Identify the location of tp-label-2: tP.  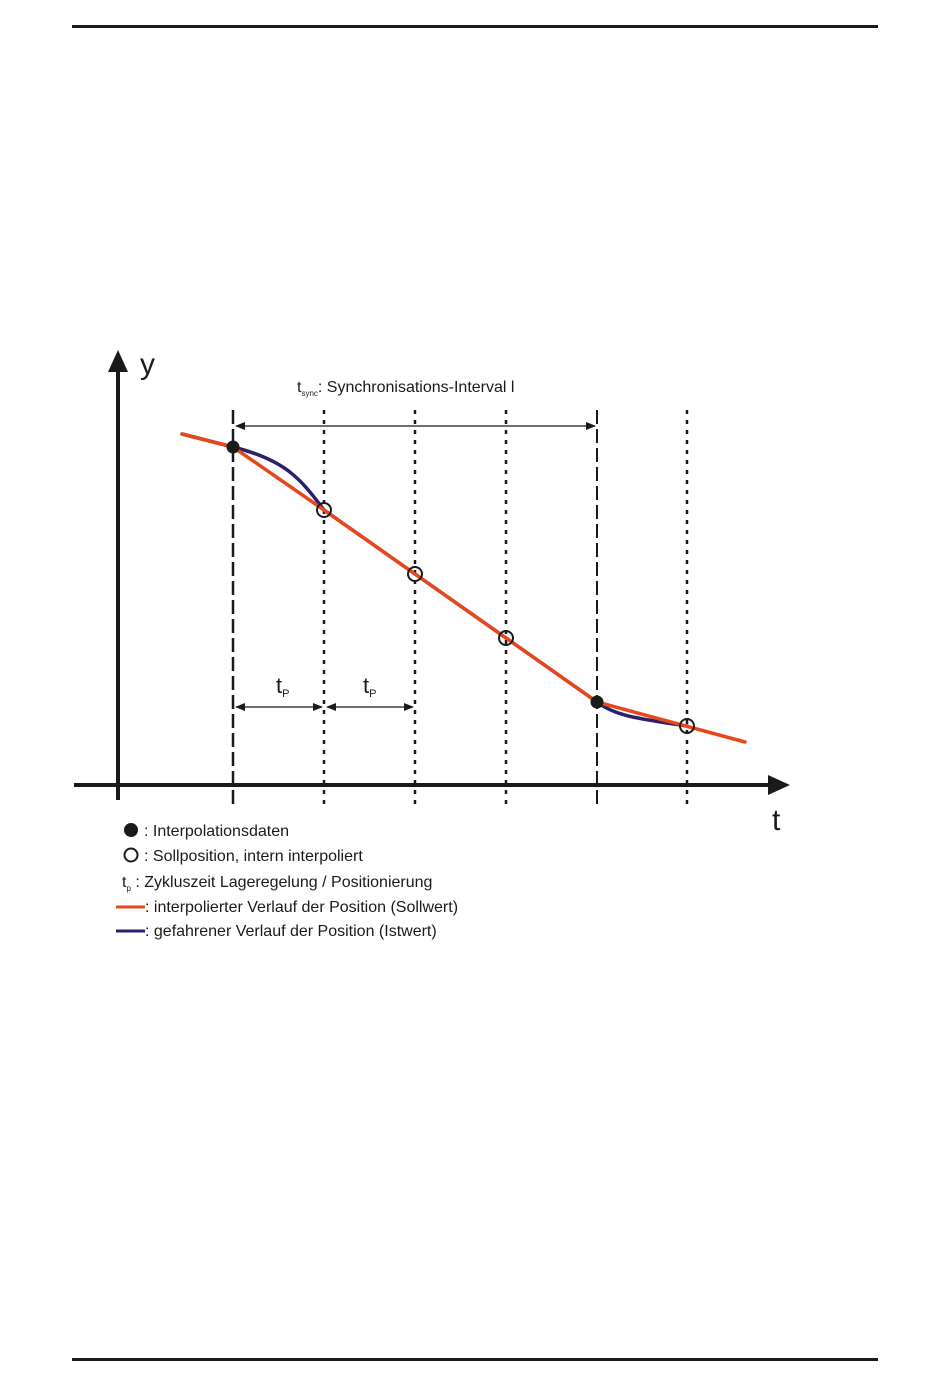
(369, 686).